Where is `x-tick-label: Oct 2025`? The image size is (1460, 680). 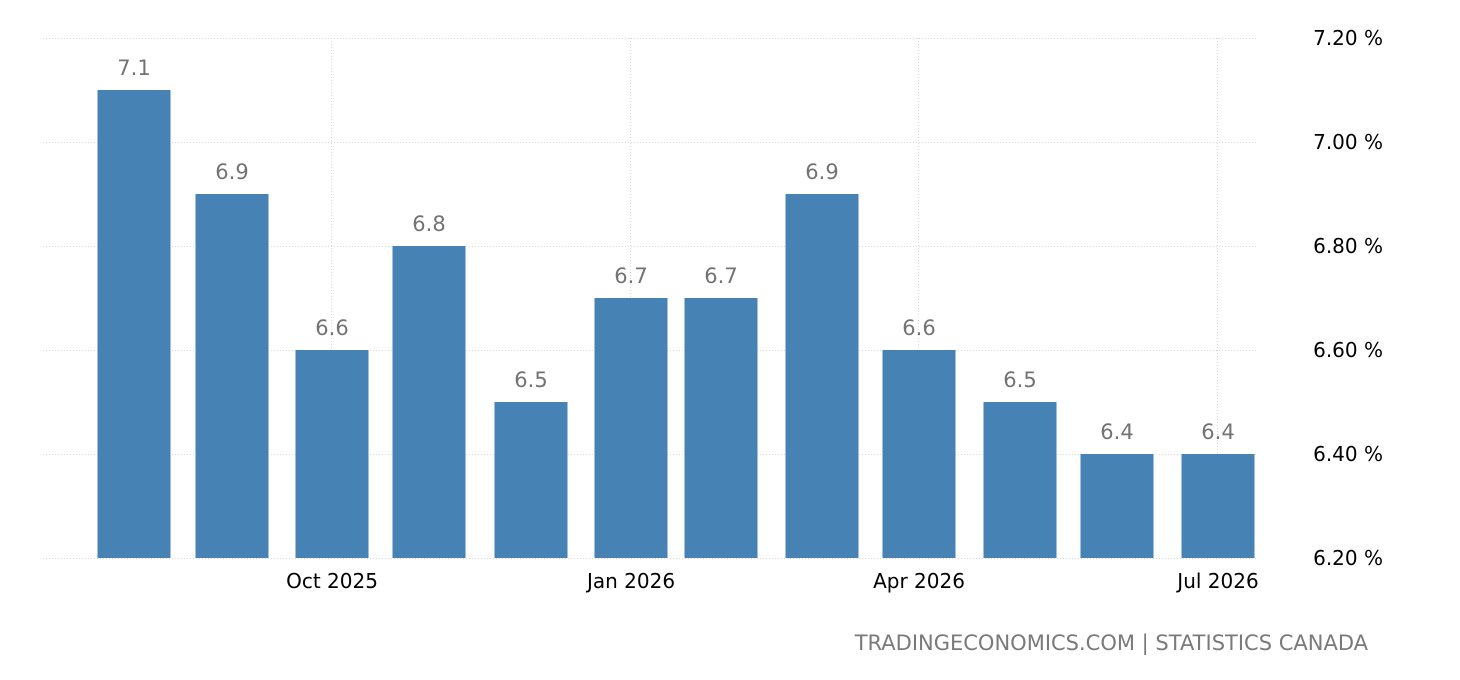 x-tick-label: Oct 2025 is located at coordinates (332, 581).